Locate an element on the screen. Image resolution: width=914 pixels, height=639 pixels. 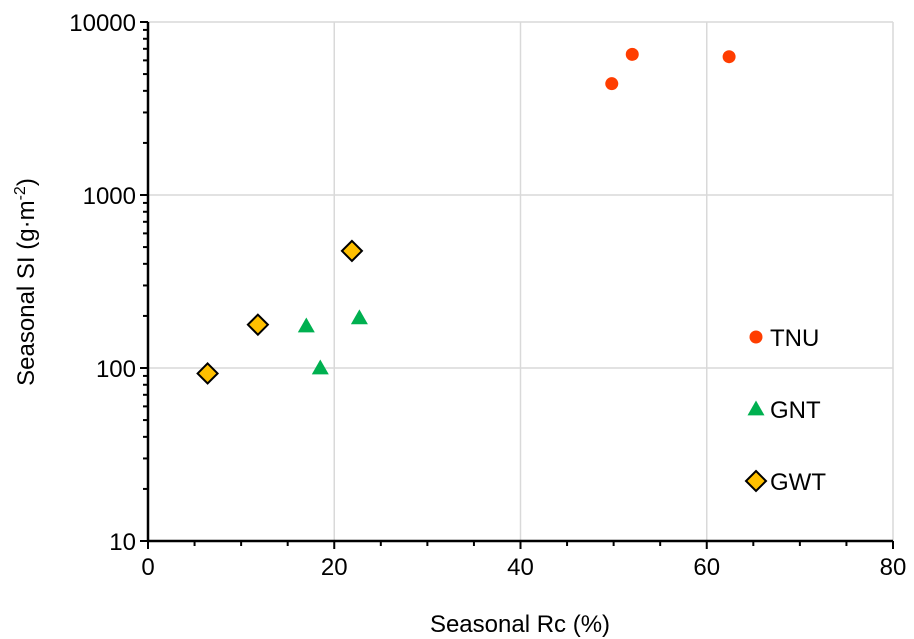
x-axis-title: Seasonal Rc (%) is located at coordinates (520, 624).